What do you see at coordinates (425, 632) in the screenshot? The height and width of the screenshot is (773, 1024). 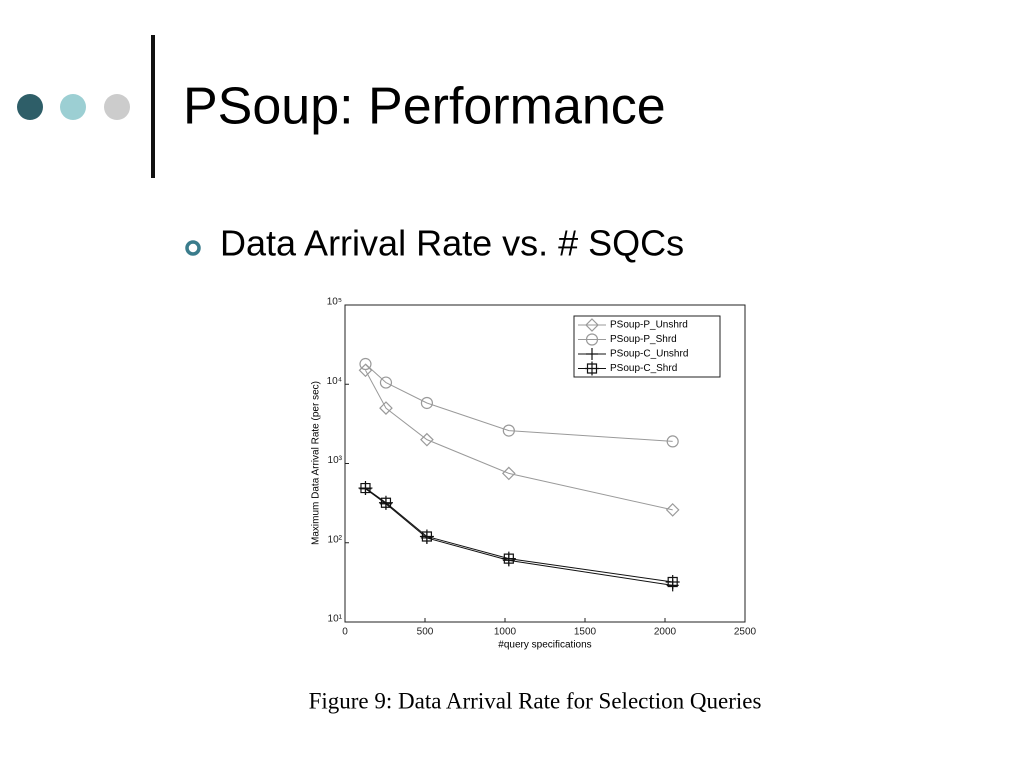 I see `x-tick-label: 500` at bounding box center [425, 632].